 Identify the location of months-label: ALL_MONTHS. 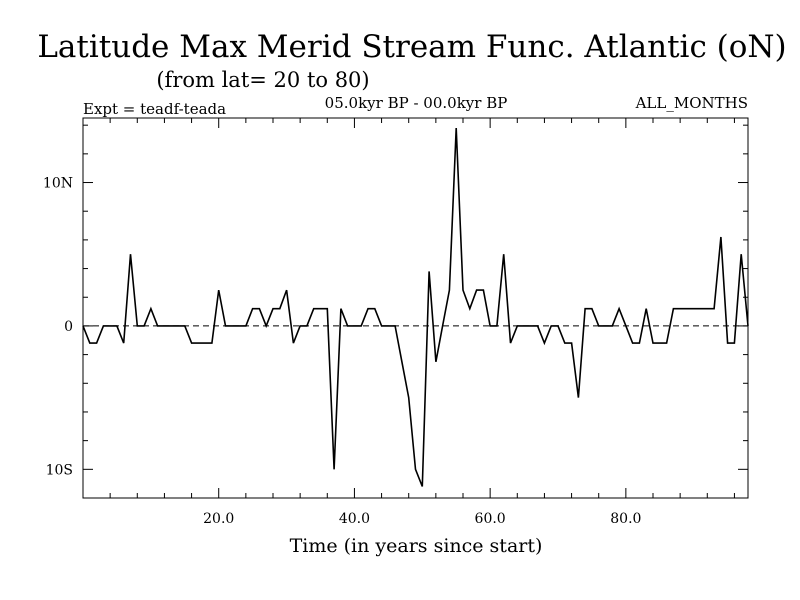
(691, 103).